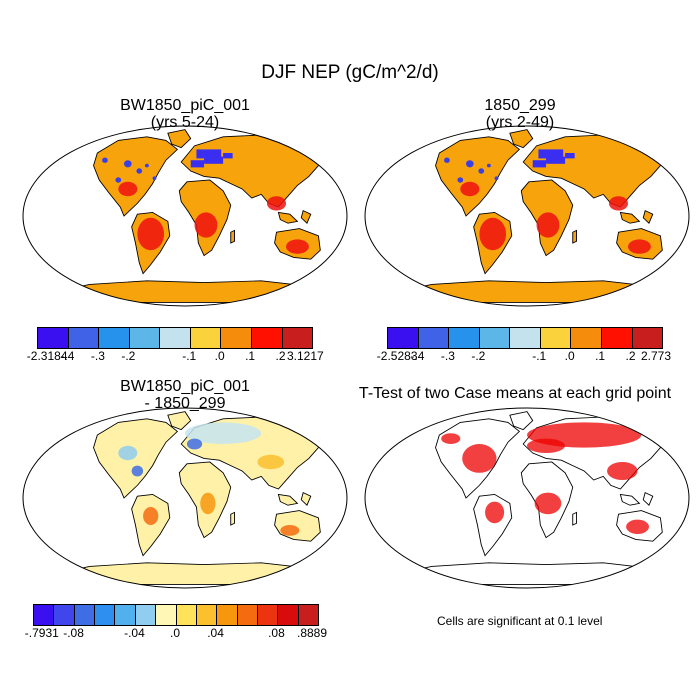 The width and height of the screenshot is (700, 700). What do you see at coordinates (280, 356) in the screenshot?
I see `colorbar-tick-label: .2` at bounding box center [280, 356].